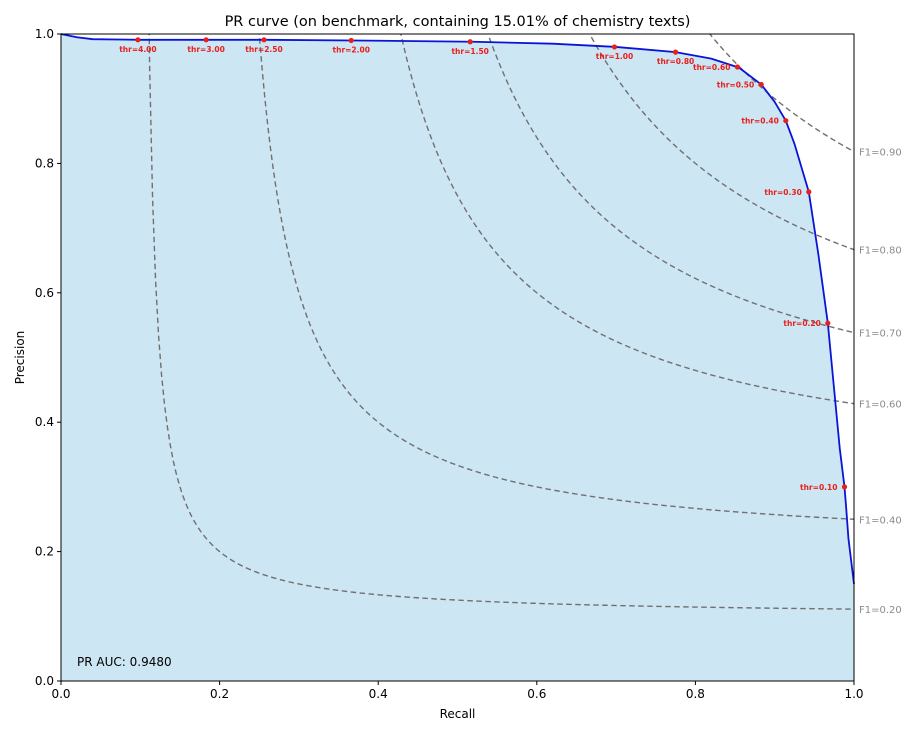 The image size is (919, 735). Describe the element at coordinates (880, 153) in the screenshot. I see `f1-label-0-9: F1=0.90` at that location.